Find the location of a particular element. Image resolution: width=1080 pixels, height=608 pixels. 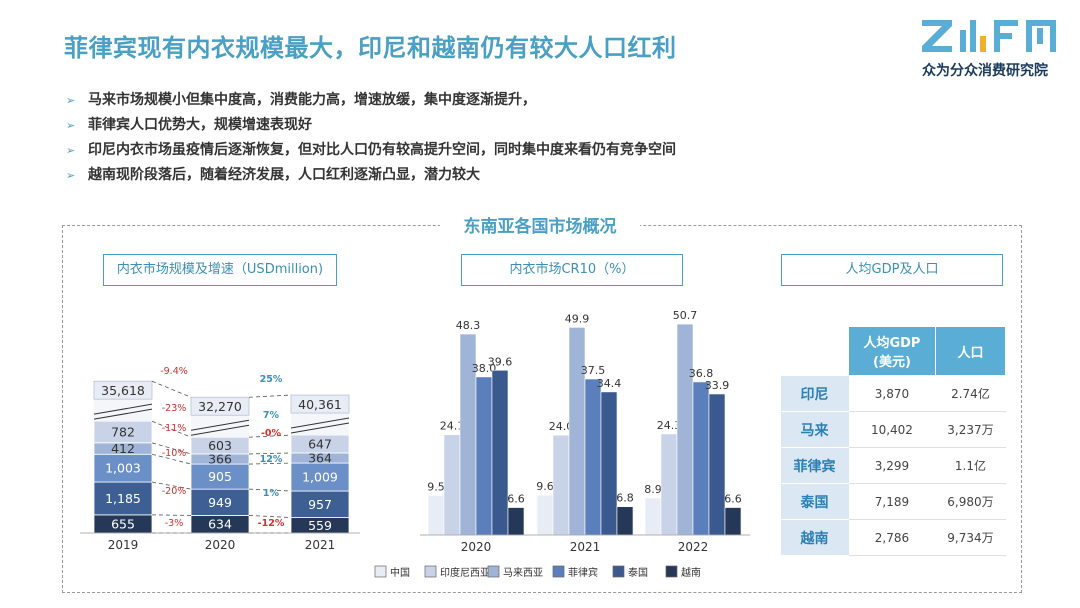

gdp-cell: 3,299 is located at coordinates (892, 465).